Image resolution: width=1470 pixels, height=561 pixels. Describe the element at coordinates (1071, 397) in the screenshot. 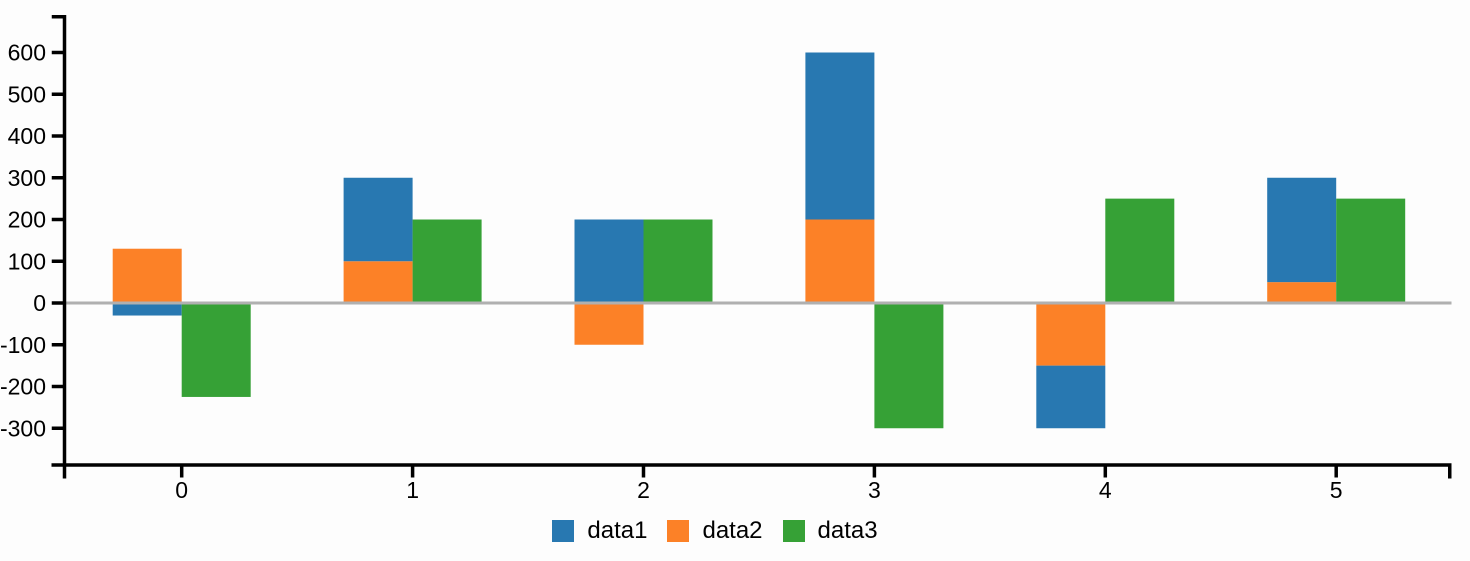

I see `bar-data1-cat4` at that location.